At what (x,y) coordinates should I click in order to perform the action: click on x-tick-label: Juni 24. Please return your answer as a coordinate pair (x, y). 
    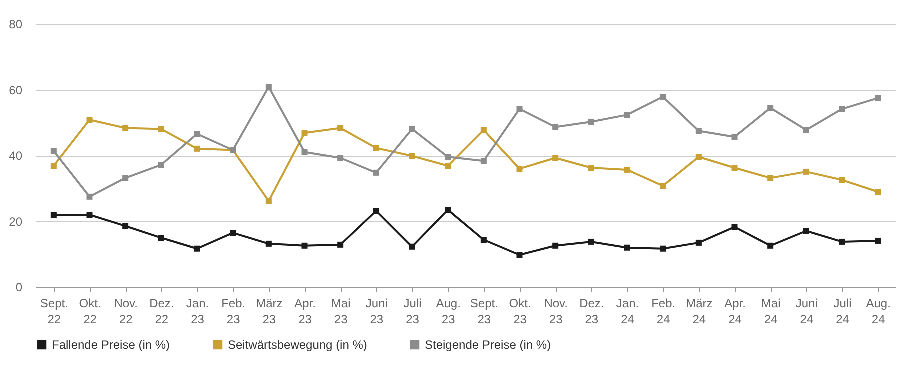
    Looking at the image, I should click on (807, 311).